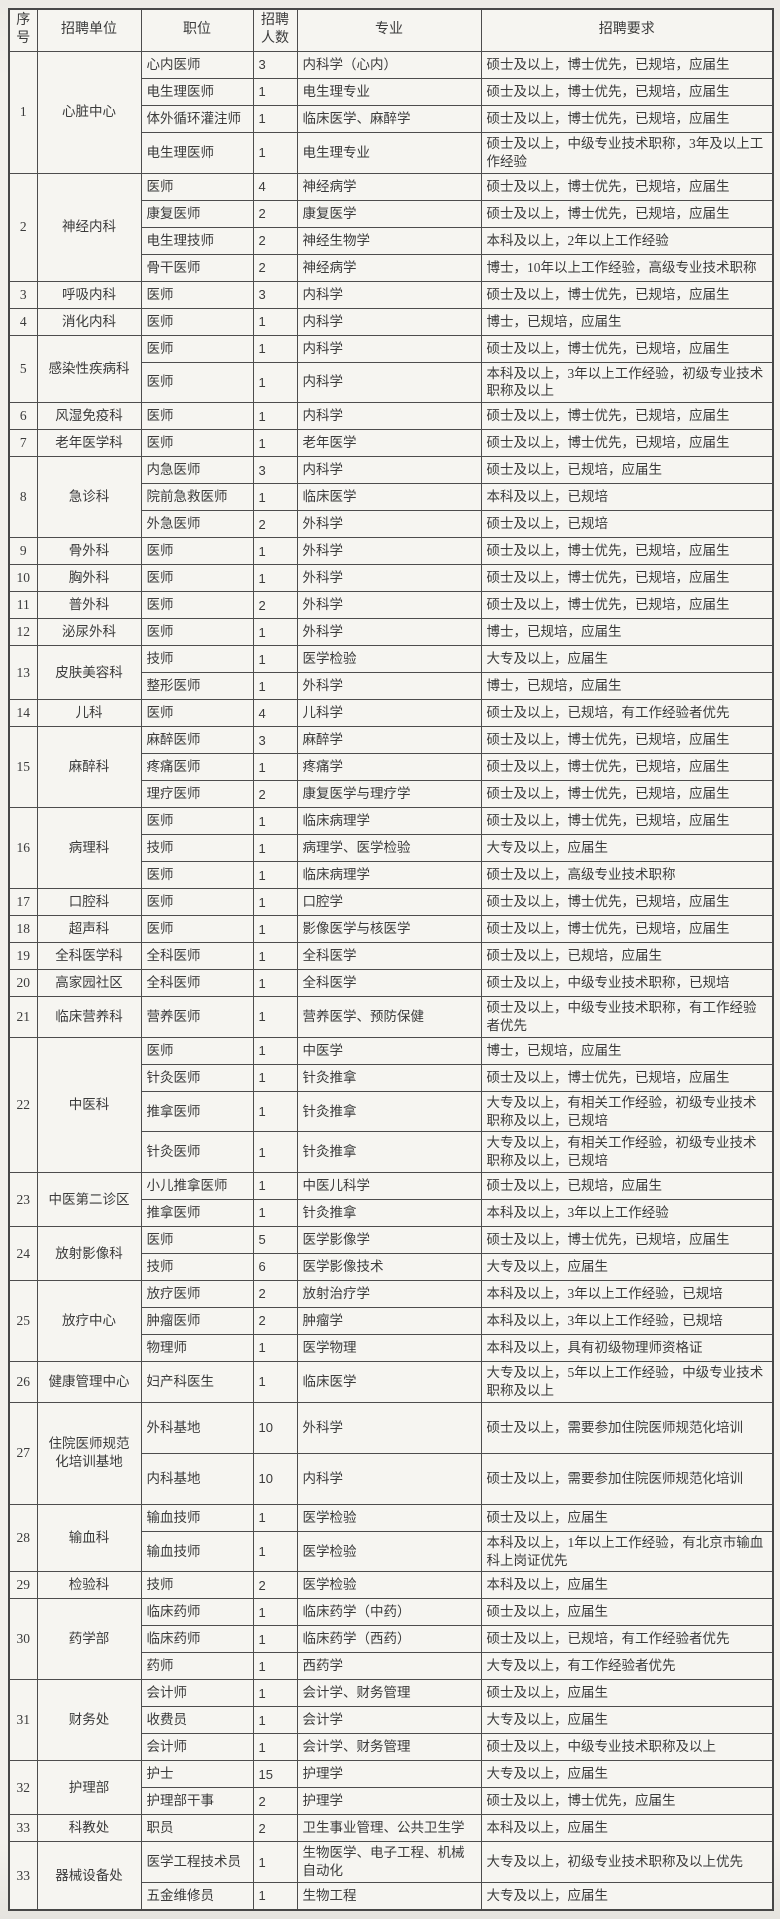 This screenshot has height=1919, width=780. I want to click on requirement-cell: 硕士及以上，应届生, so click(627, 1693).